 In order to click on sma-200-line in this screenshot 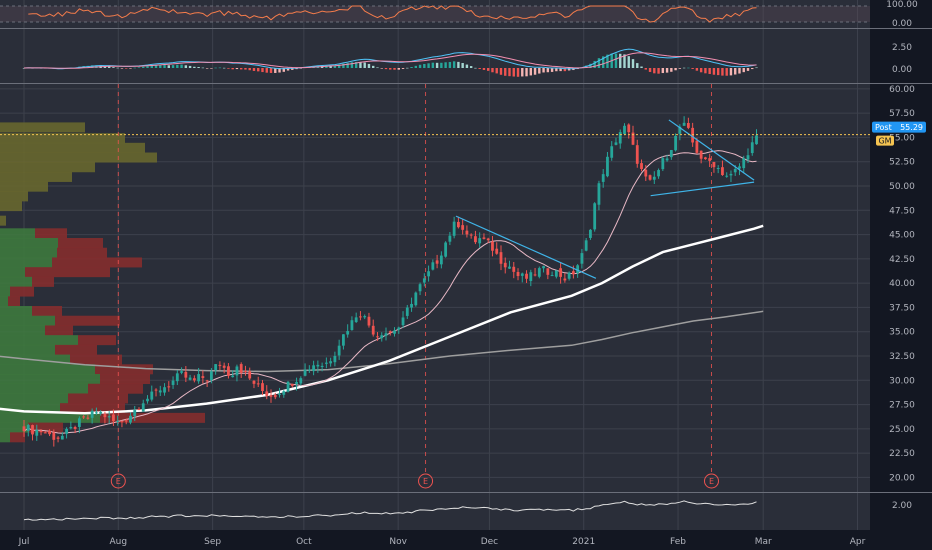, I will do `click(382, 341)`.